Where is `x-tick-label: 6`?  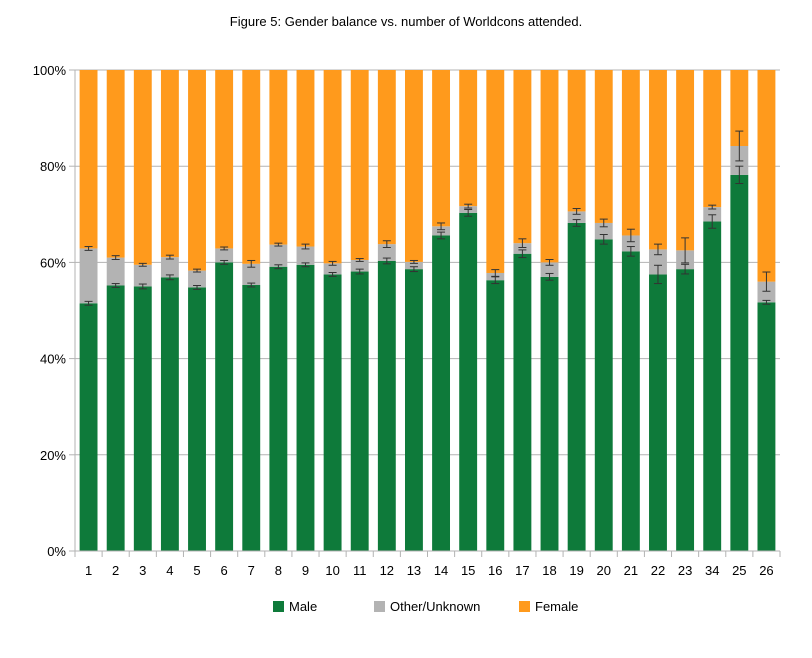 x-tick-label: 6 is located at coordinates (224, 570).